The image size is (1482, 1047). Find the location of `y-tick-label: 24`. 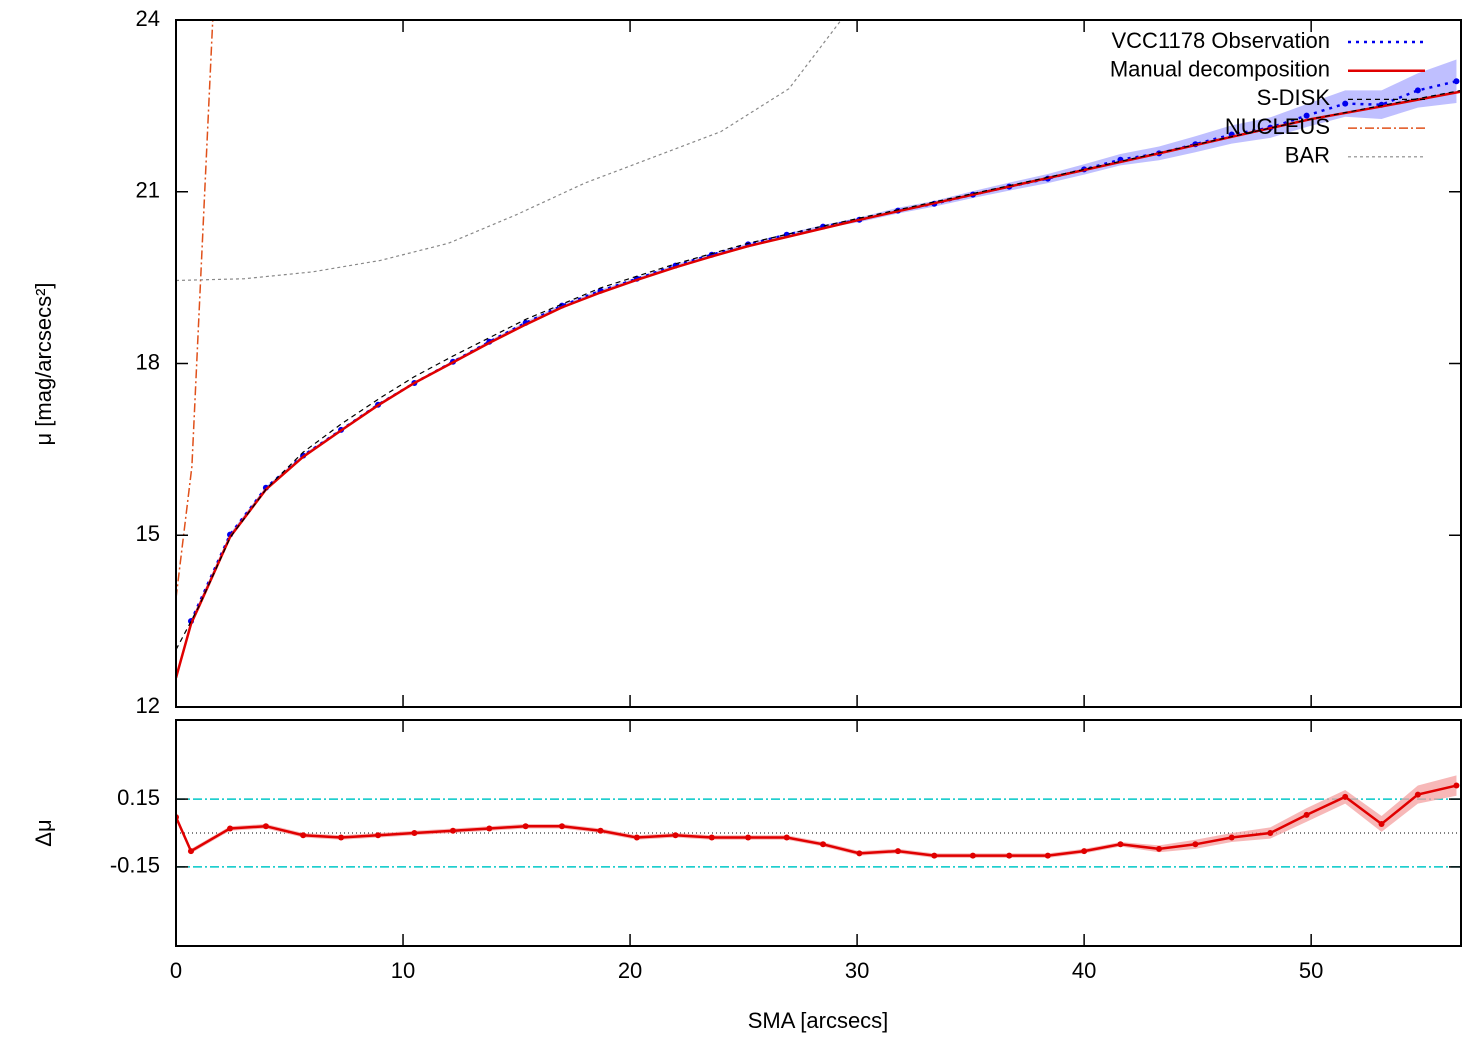

y-tick-label: 24 is located at coordinates (148, 18).